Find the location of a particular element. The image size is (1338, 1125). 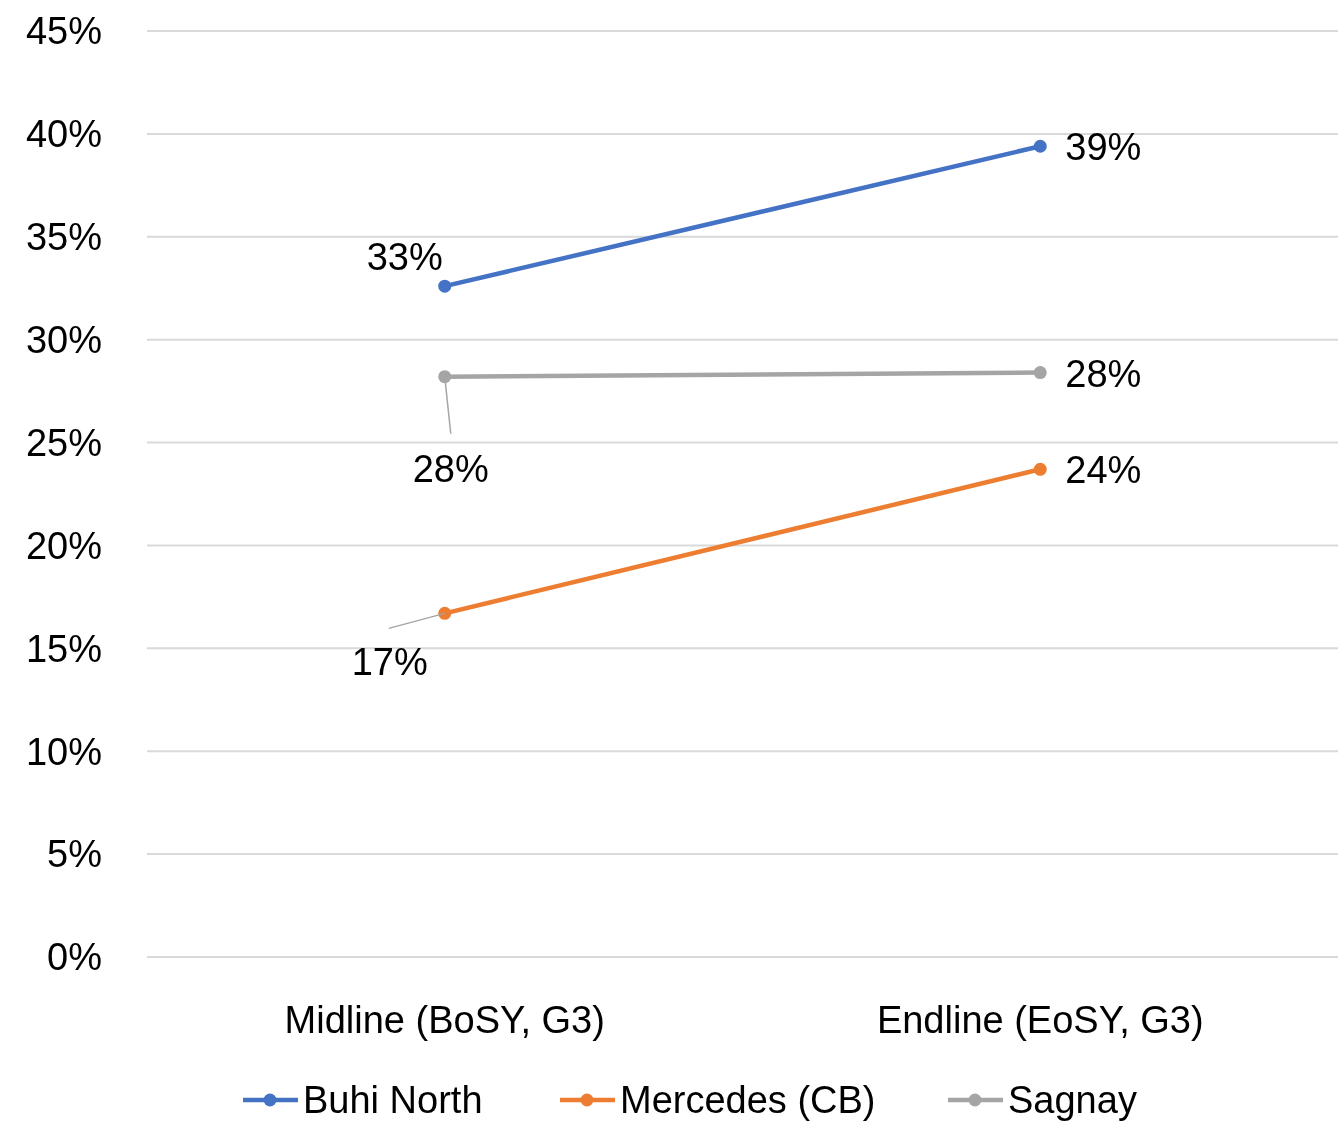

y-tick-label: 10% is located at coordinates (63, 751).